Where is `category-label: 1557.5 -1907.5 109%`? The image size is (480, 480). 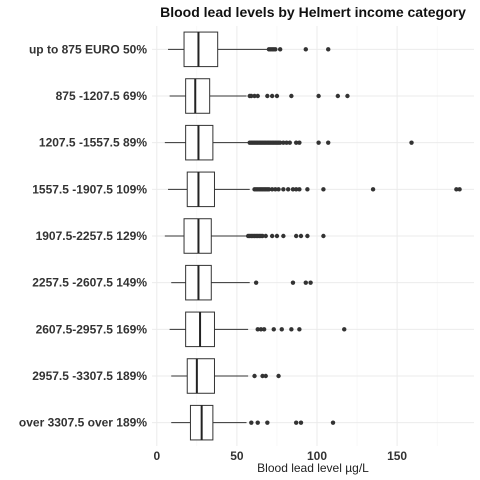 category-label: 1557.5 -1907.5 109% is located at coordinates (89, 189).